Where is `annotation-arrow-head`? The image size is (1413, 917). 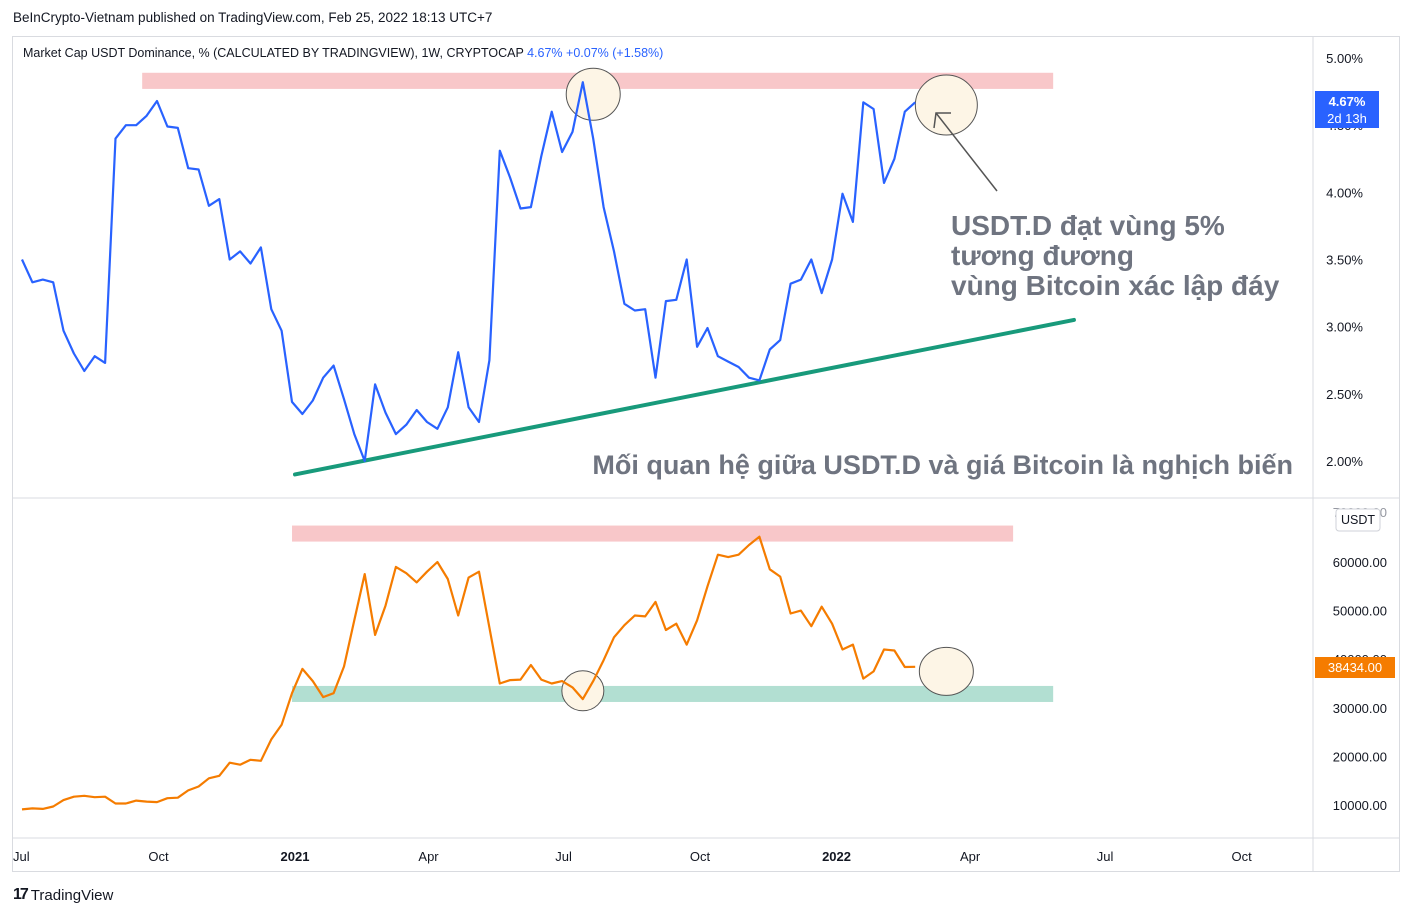 annotation-arrow-head is located at coordinates (942, 120).